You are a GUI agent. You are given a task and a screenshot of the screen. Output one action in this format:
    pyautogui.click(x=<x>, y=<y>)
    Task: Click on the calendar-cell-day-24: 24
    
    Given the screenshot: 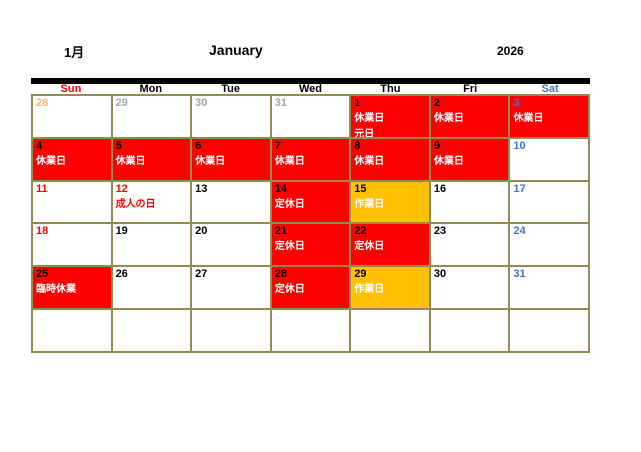 What is the action you would take?
    pyautogui.click(x=549, y=245)
    